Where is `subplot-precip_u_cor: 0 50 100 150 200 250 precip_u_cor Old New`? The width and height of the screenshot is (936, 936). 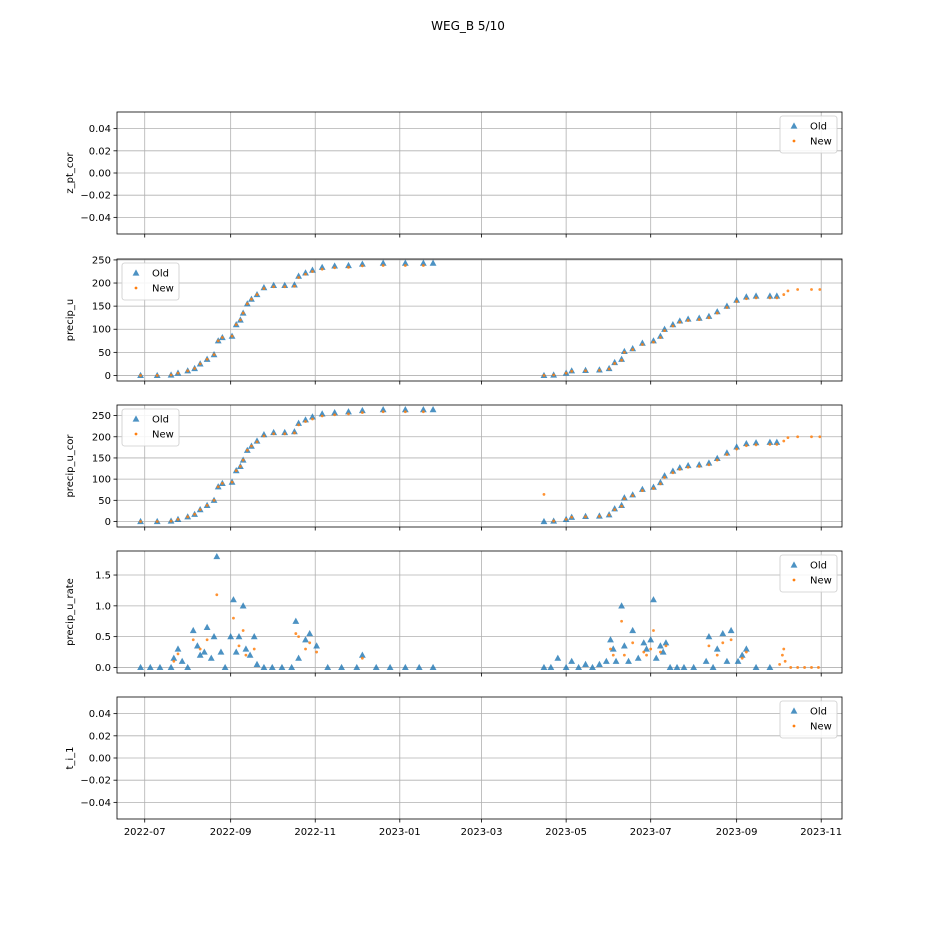
subplot-precip_u_cor: 0 50 100 150 200 250 precip_u_cor Old New is located at coordinates (454, 467).